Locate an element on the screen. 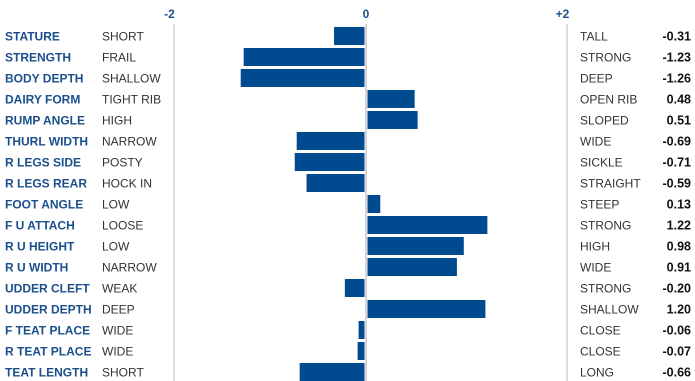 The image size is (695, 381). high-descriptor: SLOPED is located at coordinates (604, 121).